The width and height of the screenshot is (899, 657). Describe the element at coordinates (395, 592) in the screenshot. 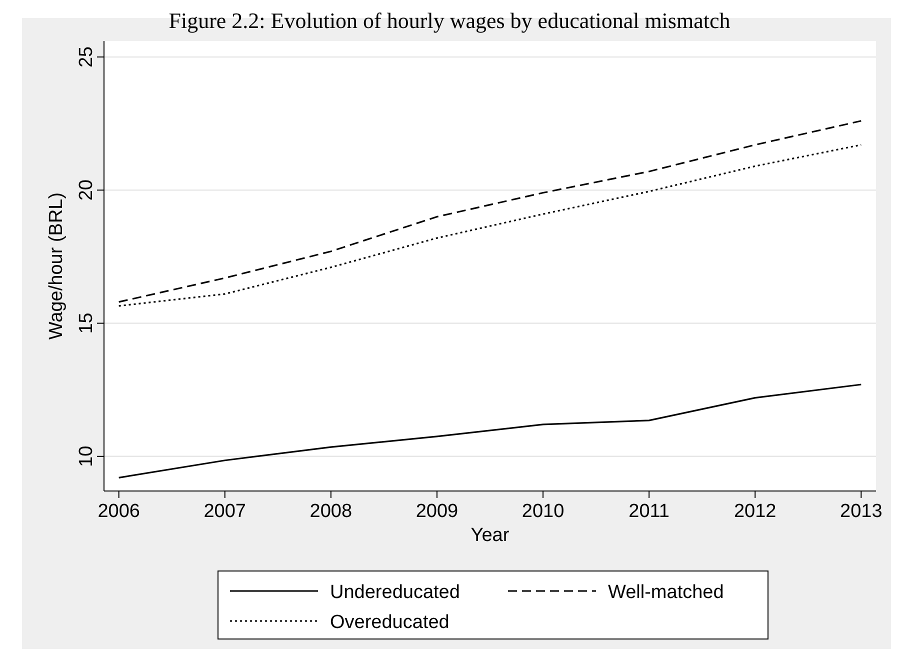

I see `legend-label: Undereducated` at that location.